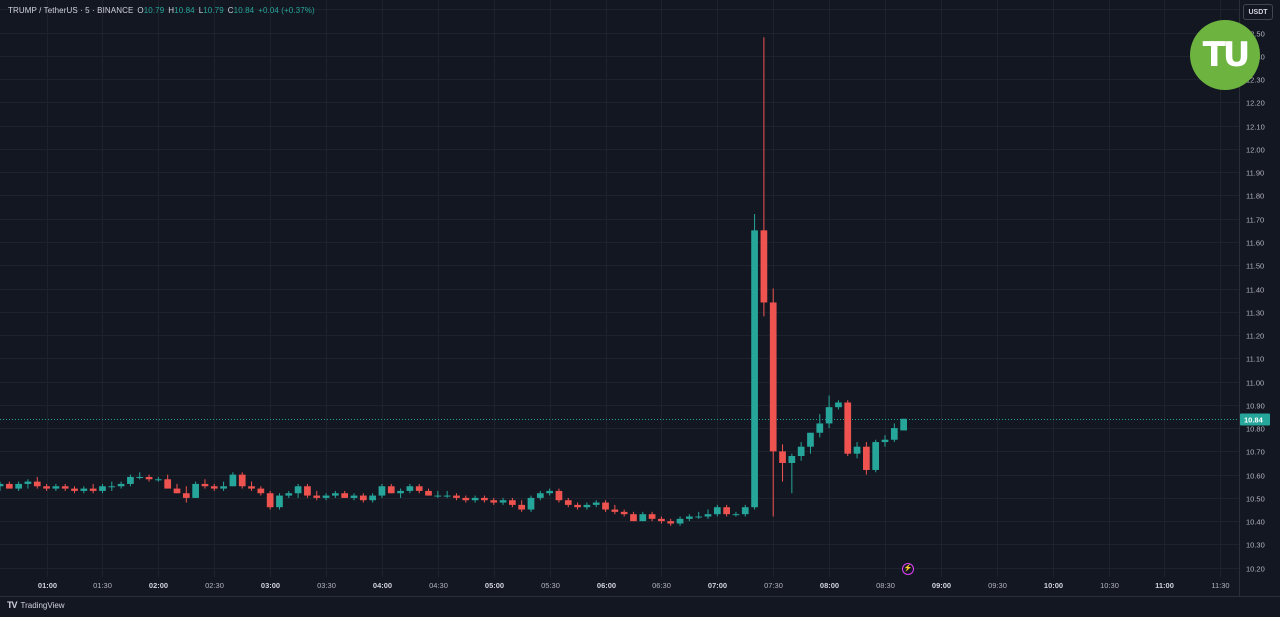  Describe the element at coordinates (1164, 585) in the screenshot. I see `time-tick-label: 11:00` at that location.